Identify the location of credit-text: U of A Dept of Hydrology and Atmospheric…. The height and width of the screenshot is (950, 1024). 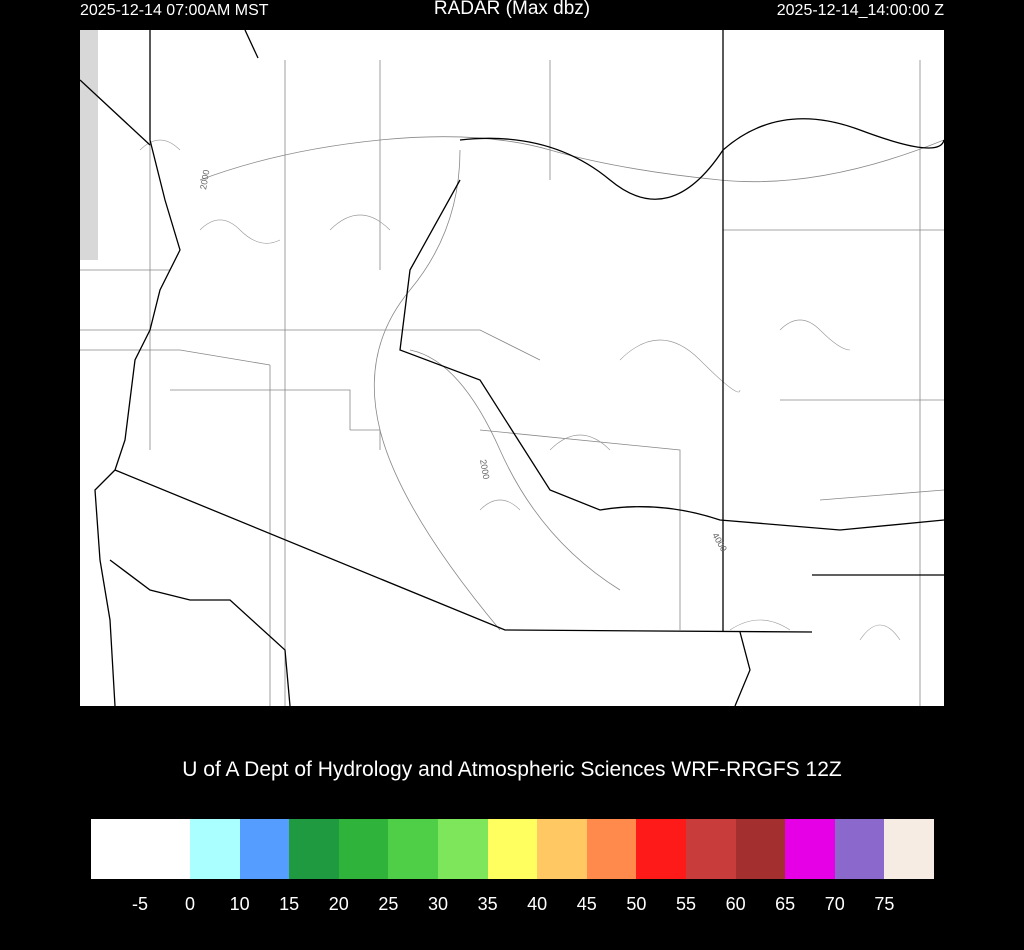
(512, 769).